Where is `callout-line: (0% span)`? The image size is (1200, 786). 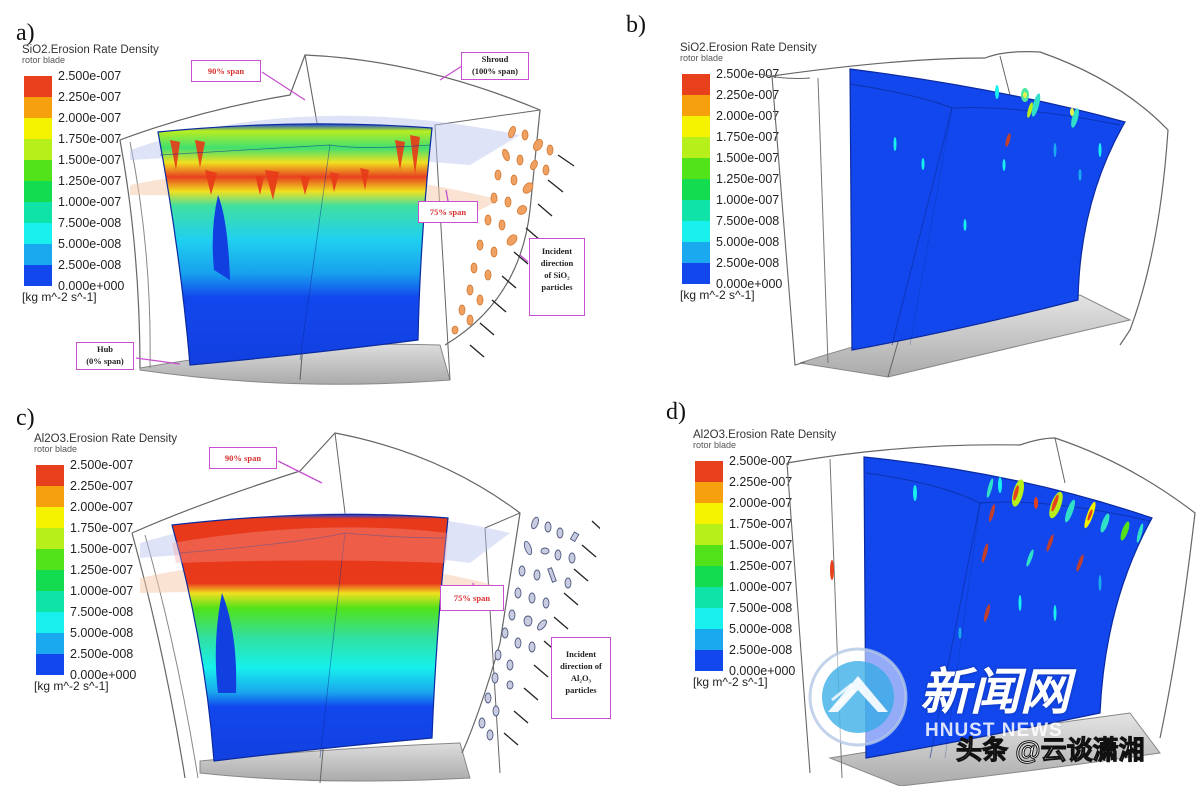
callout-line: (0% span) is located at coordinates (105, 361).